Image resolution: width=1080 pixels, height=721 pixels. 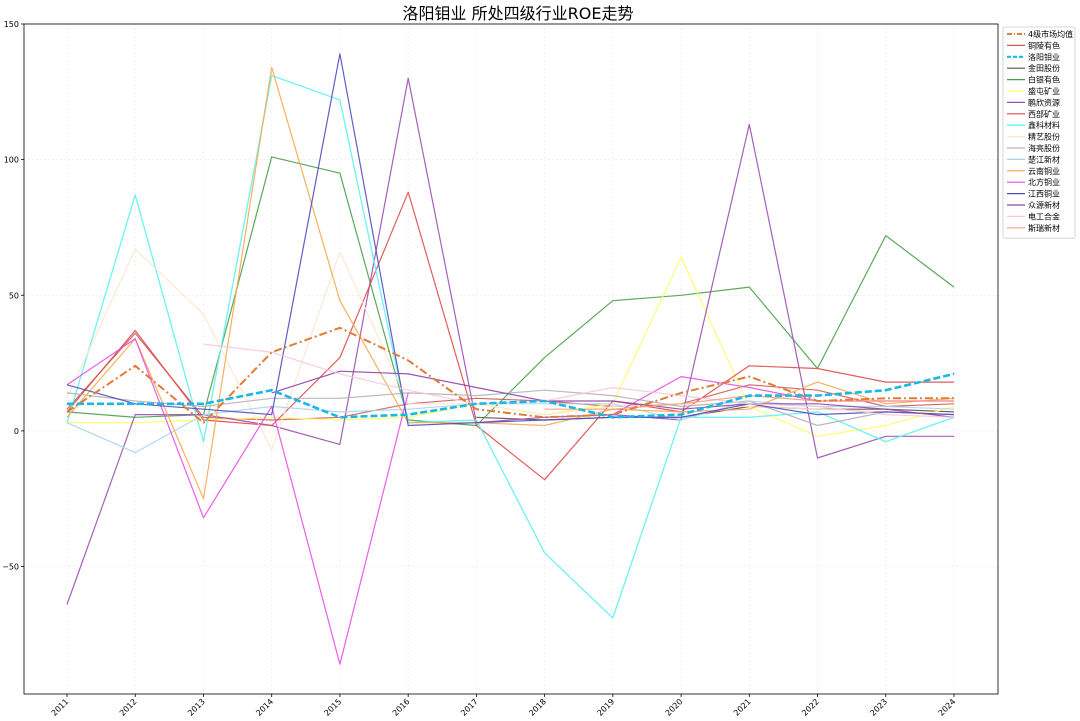 What do you see at coordinates (537, 707) in the screenshot?
I see `x-tick-label: 2018` at bounding box center [537, 707].